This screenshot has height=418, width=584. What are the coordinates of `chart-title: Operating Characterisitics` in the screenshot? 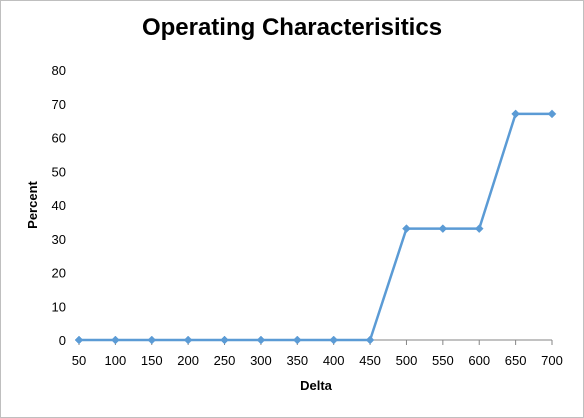 It's located at (292, 27).